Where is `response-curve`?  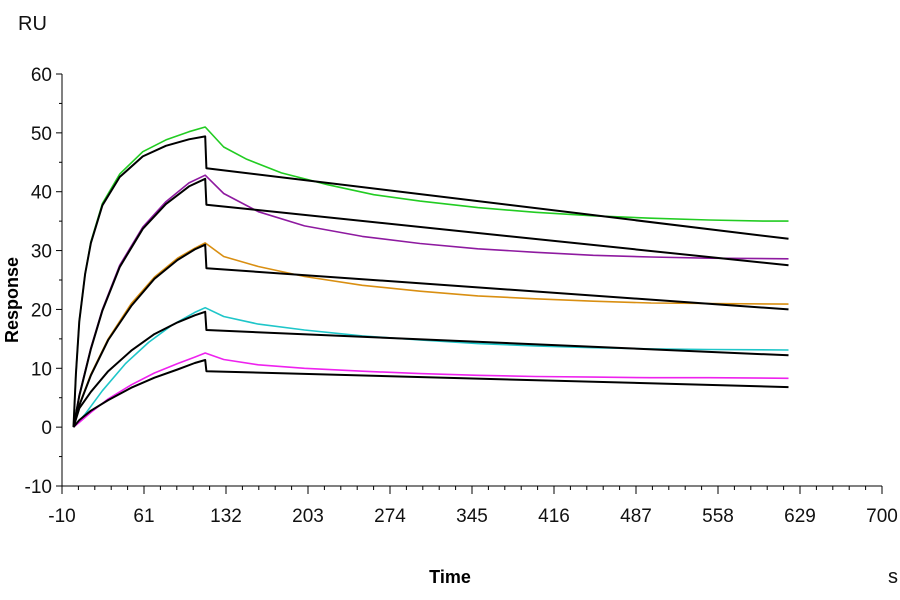 response-curve is located at coordinates (430, 390).